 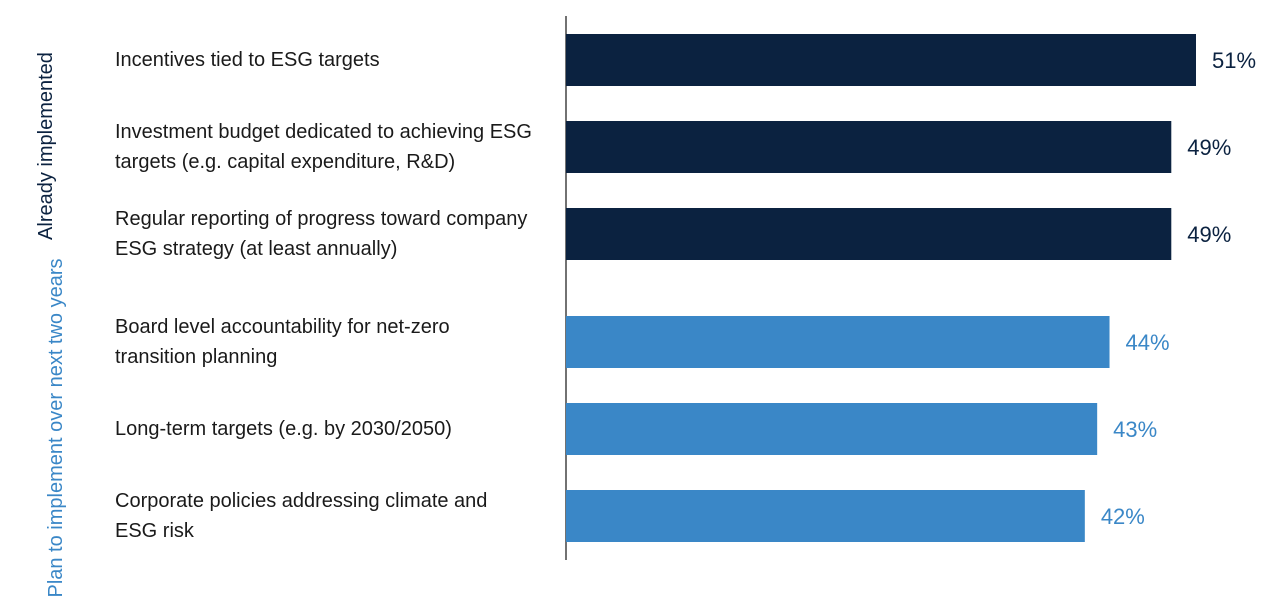 What do you see at coordinates (1135, 429) in the screenshot?
I see `value-label-4: 43%` at bounding box center [1135, 429].